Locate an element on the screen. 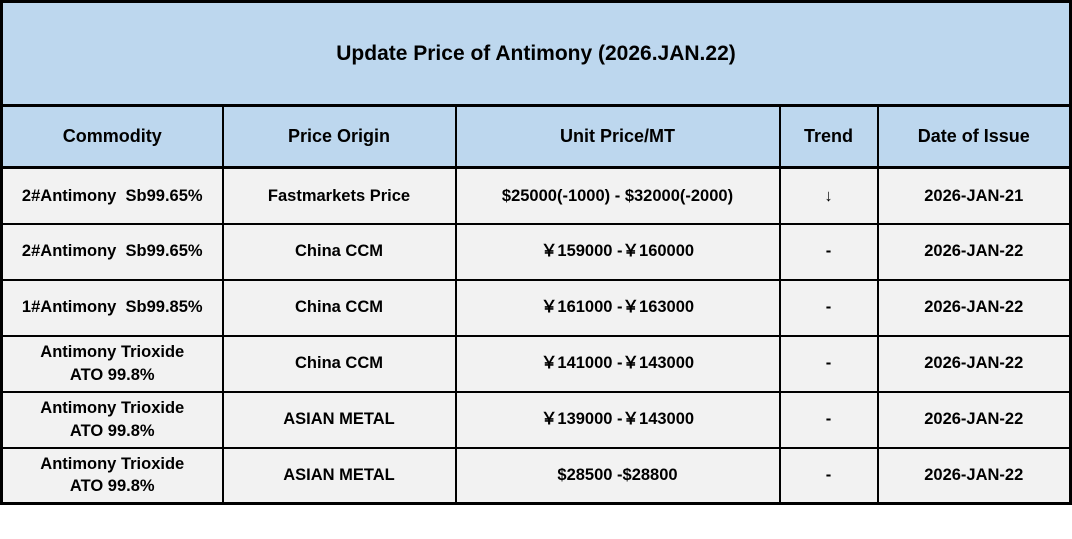 This screenshot has width=1072, height=539. cell-unit-price: $25000(-1000) - $32000(-2000) is located at coordinates (617, 195).